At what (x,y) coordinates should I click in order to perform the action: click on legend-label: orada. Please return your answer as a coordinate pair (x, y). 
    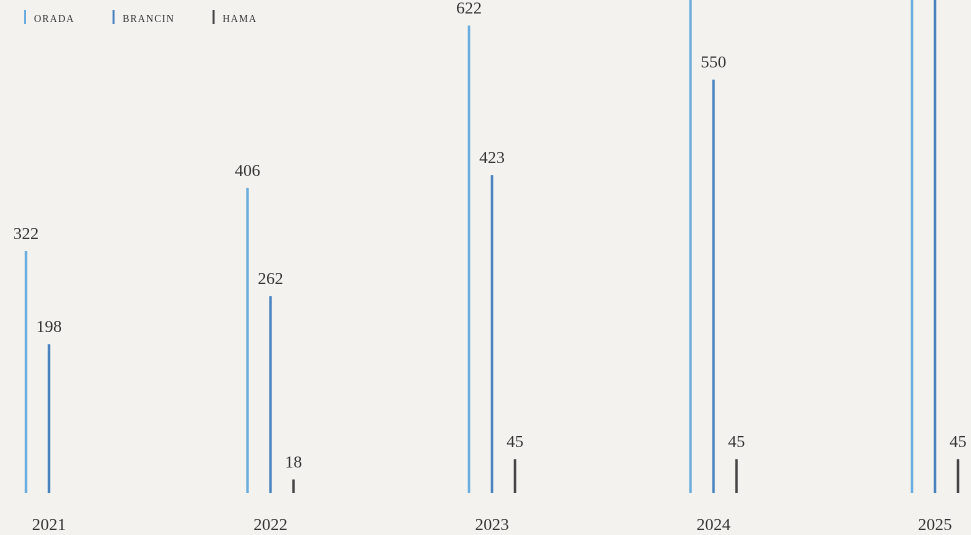
    Looking at the image, I should click on (54, 18).